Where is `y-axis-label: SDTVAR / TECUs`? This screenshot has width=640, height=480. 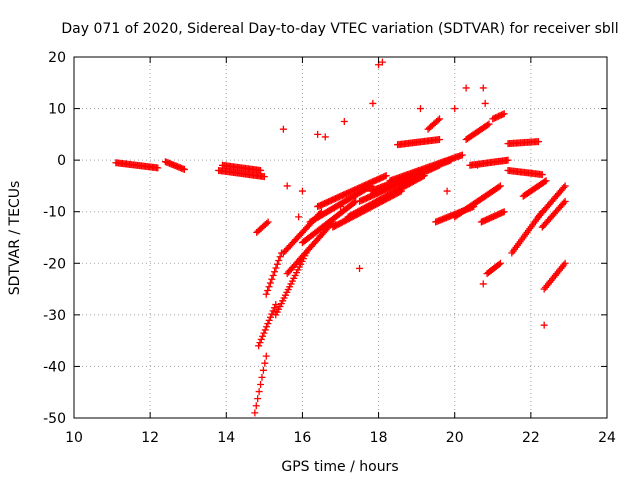
y-axis-label: SDTVAR / TECUs is located at coordinates (15, 238).